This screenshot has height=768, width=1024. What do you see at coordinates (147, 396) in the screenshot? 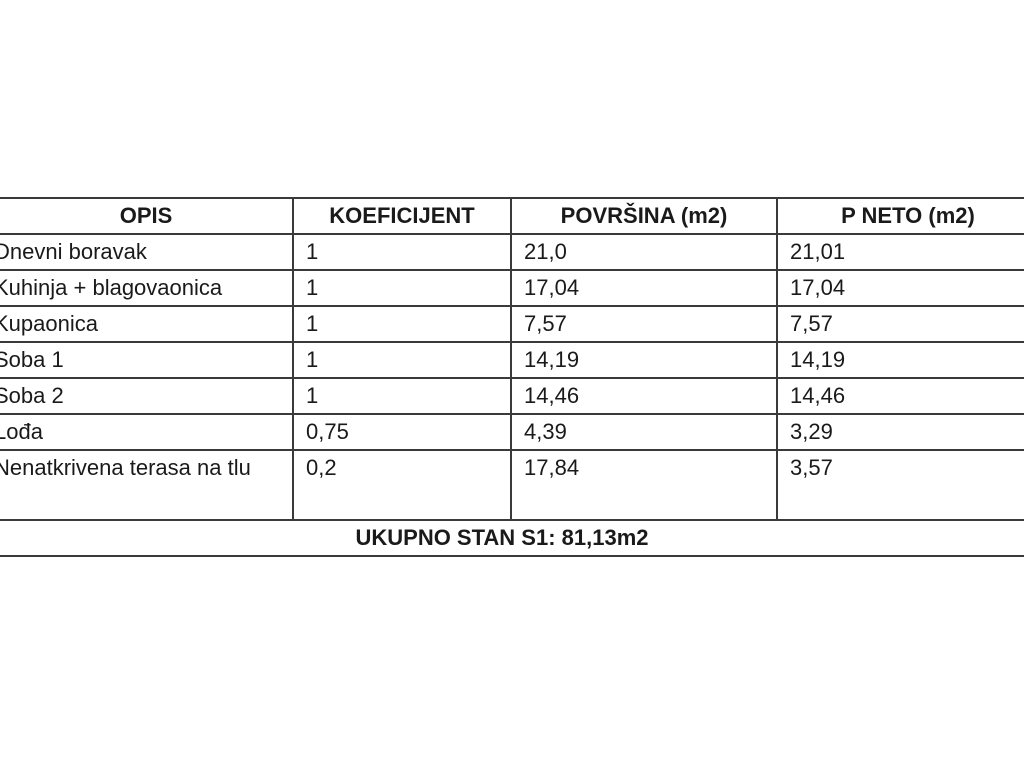
I see `cell-opis: Soba 2` at bounding box center [147, 396].